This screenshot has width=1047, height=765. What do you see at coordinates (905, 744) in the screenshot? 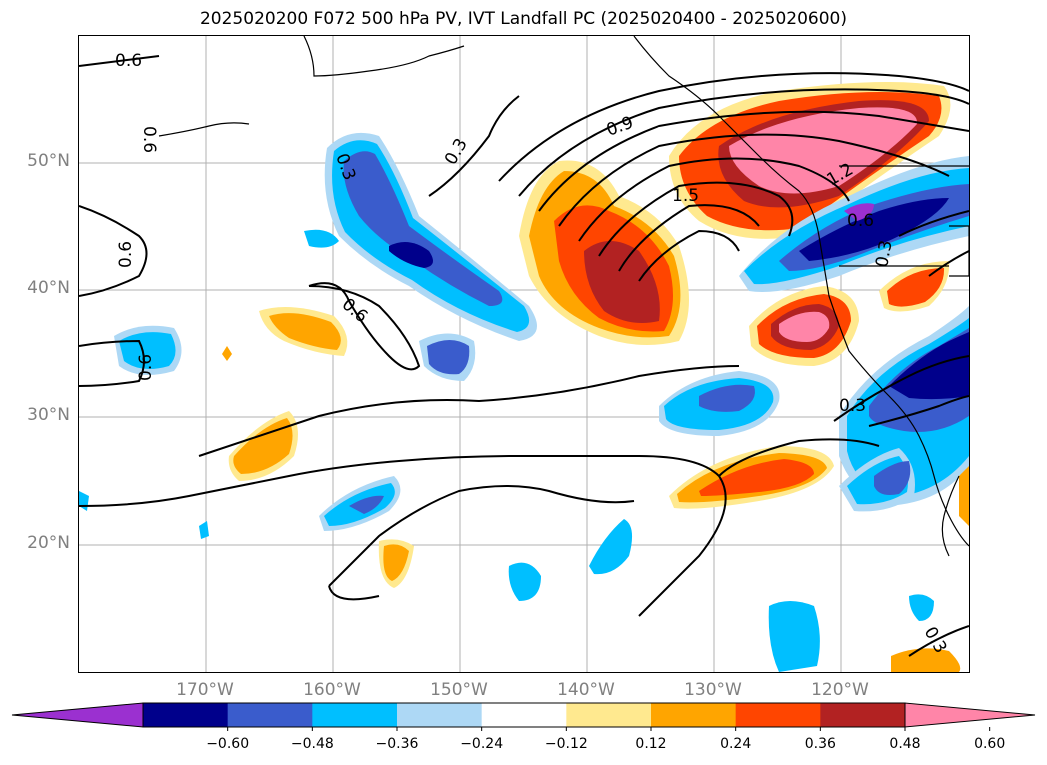
I see `colorbar-tick-label: 0.48` at bounding box center [905, 744].